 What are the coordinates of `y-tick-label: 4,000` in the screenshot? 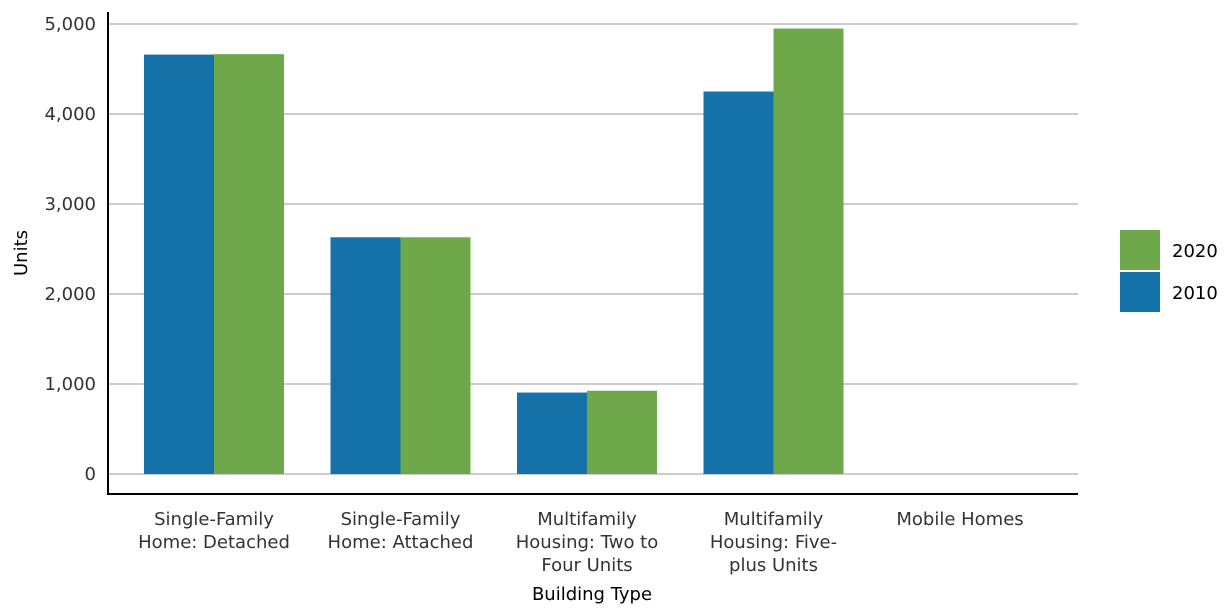 It's located at (70, 114).